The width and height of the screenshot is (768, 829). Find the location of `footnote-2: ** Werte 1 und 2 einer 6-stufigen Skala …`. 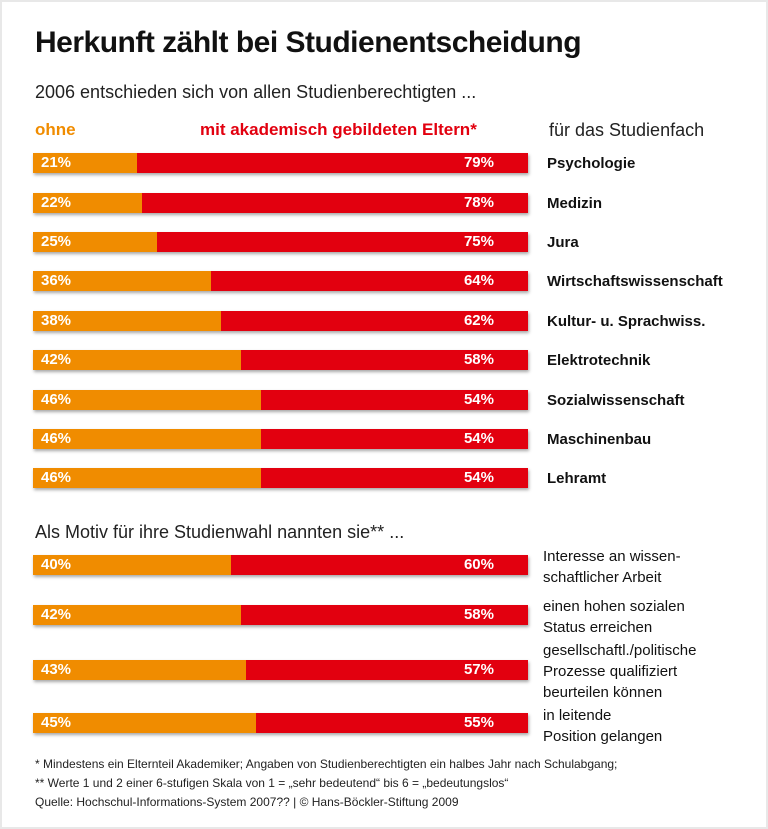

footnote-2: ** Werte 1 und 2 einer 6-stufigen Skala … is located at coordinates (272, 783).